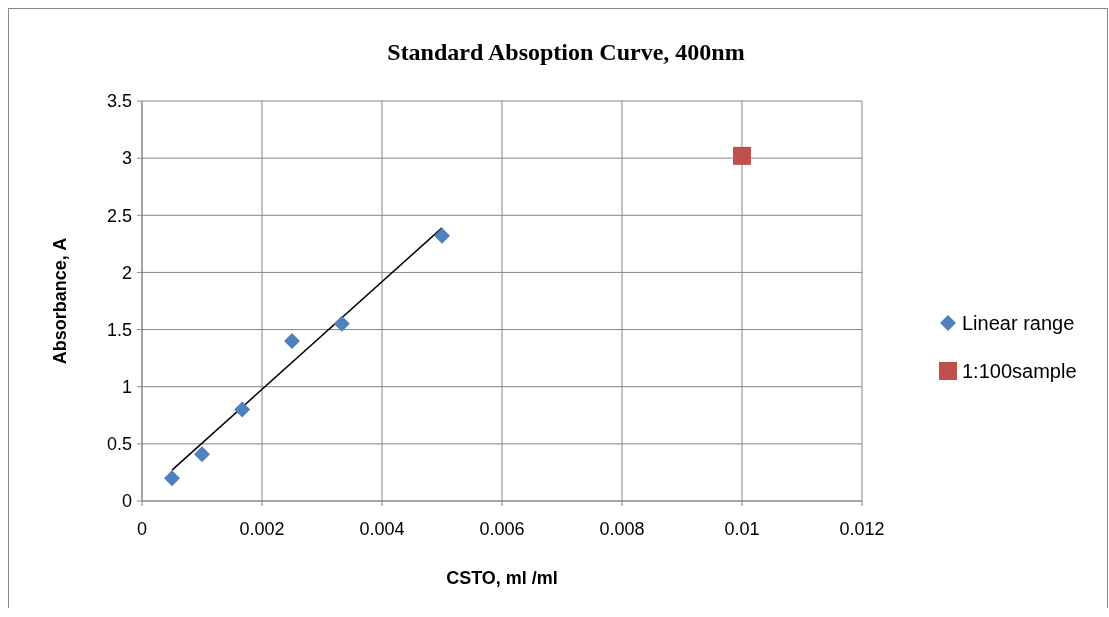 The height and width of the screenshot is (617, 1109). I want to click on y-tick-label: 0.5, so click(119, 444).